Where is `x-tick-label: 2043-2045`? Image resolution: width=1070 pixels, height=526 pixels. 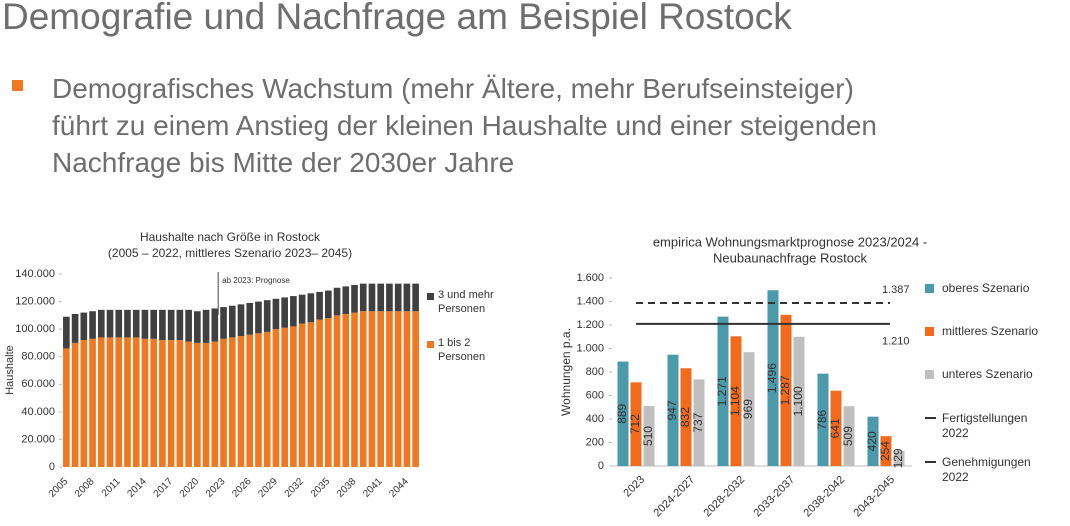
x-tick-label: 2043-2045 is located at coordinates (874, 497).